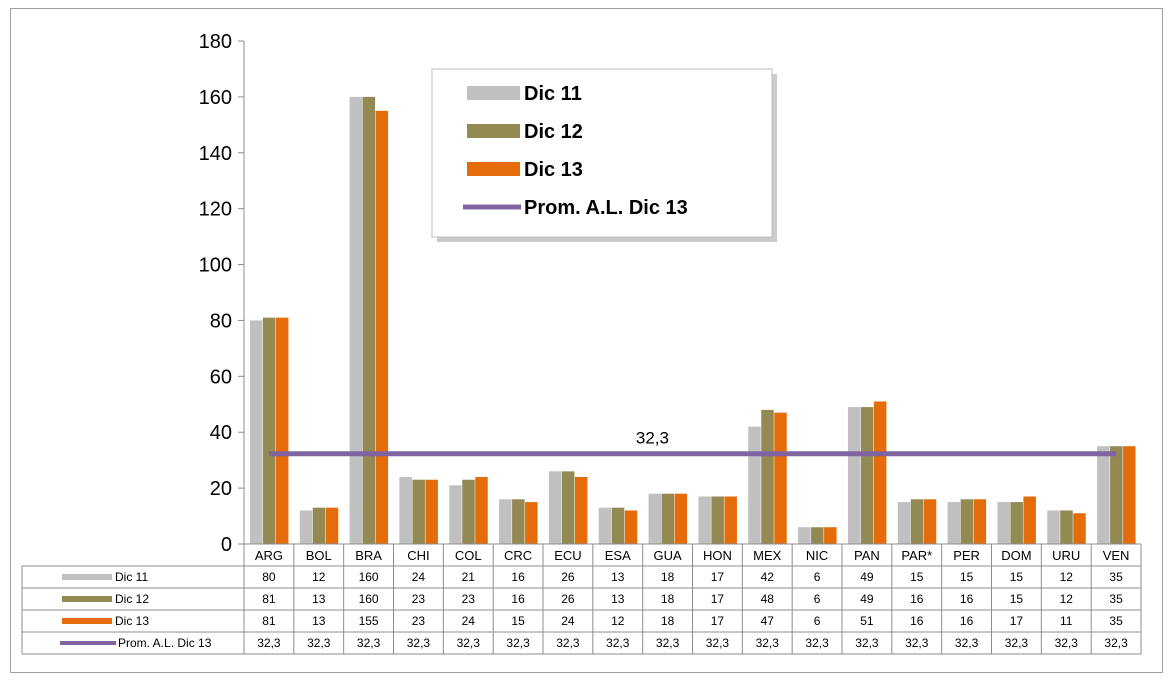 The height and width of the screenshot is (681, 1174). I want to click on y-tick-label: 40, so click(221, 433).